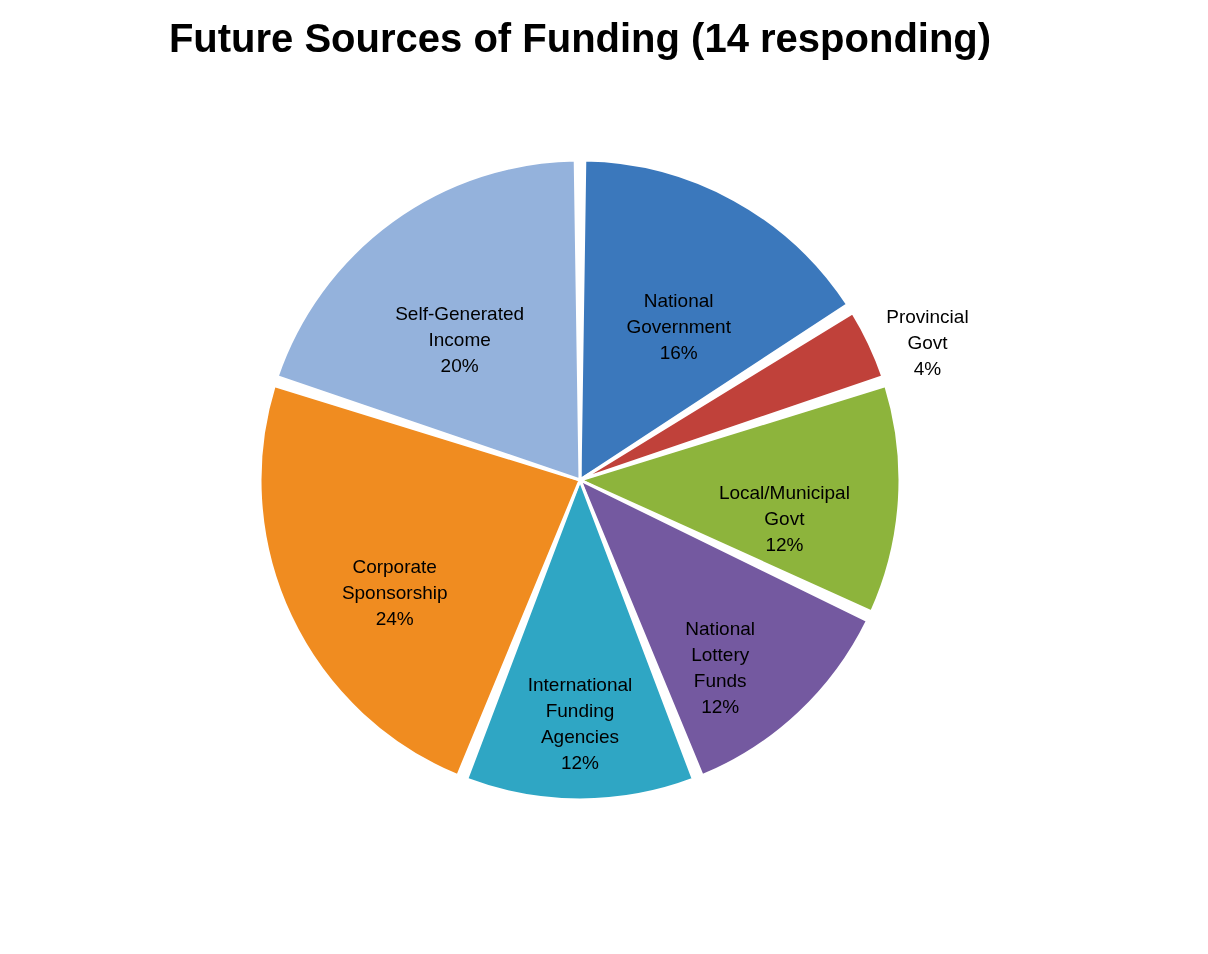 The width and height of the screenshot is (1208, 954). Describe the element at coordinates (927, 329) in the screenshot. I see `slice-label: Provincial Govt` at that location.